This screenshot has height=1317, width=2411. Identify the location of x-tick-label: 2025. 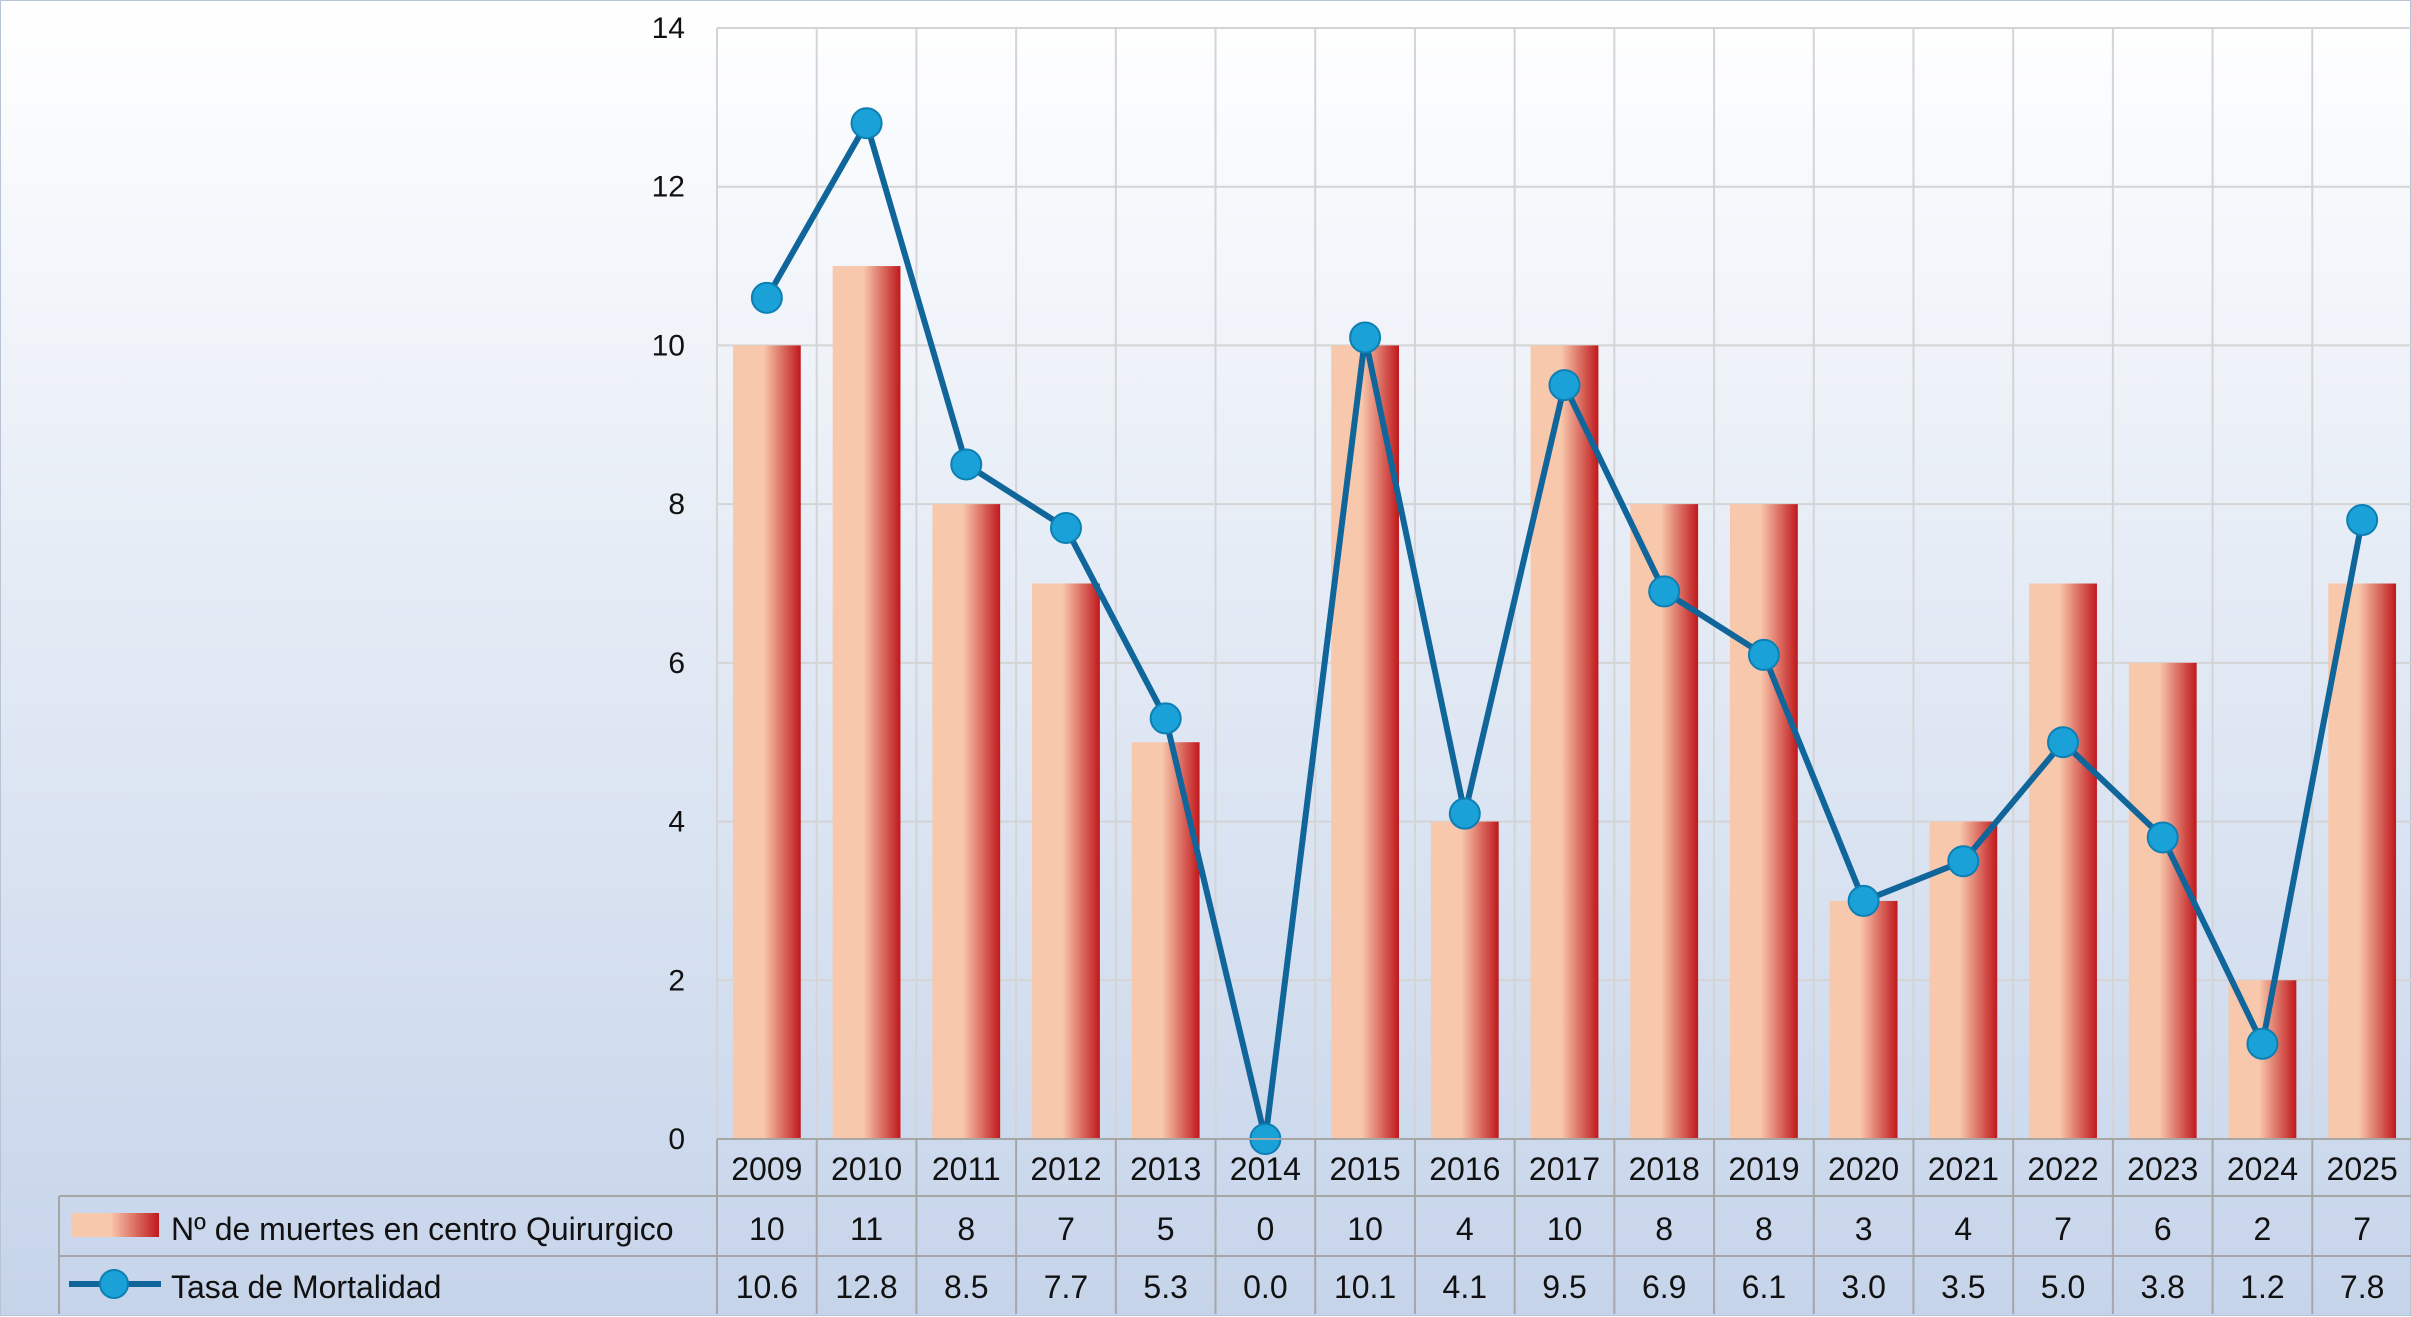
(2362, 1169).